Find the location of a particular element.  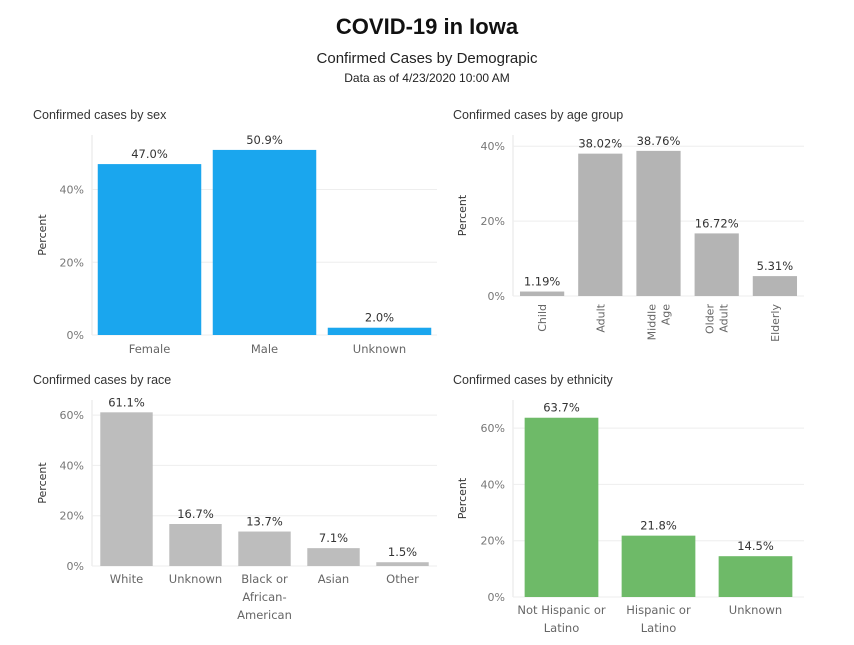

x-tick-label: OlderAdult is located at coordinates (717, 318).